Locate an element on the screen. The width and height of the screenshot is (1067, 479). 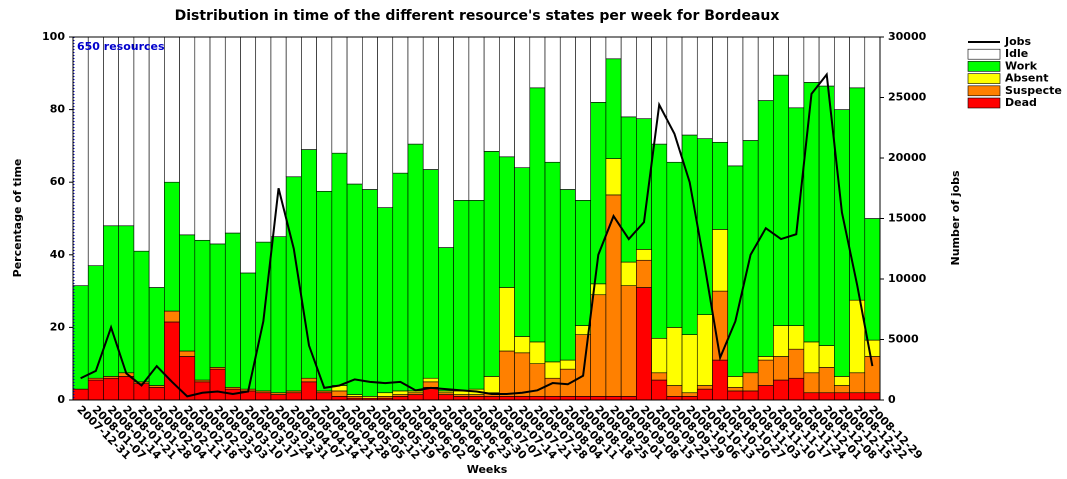
y2-tick-label: 5000 is located at coordinates (903, 339).